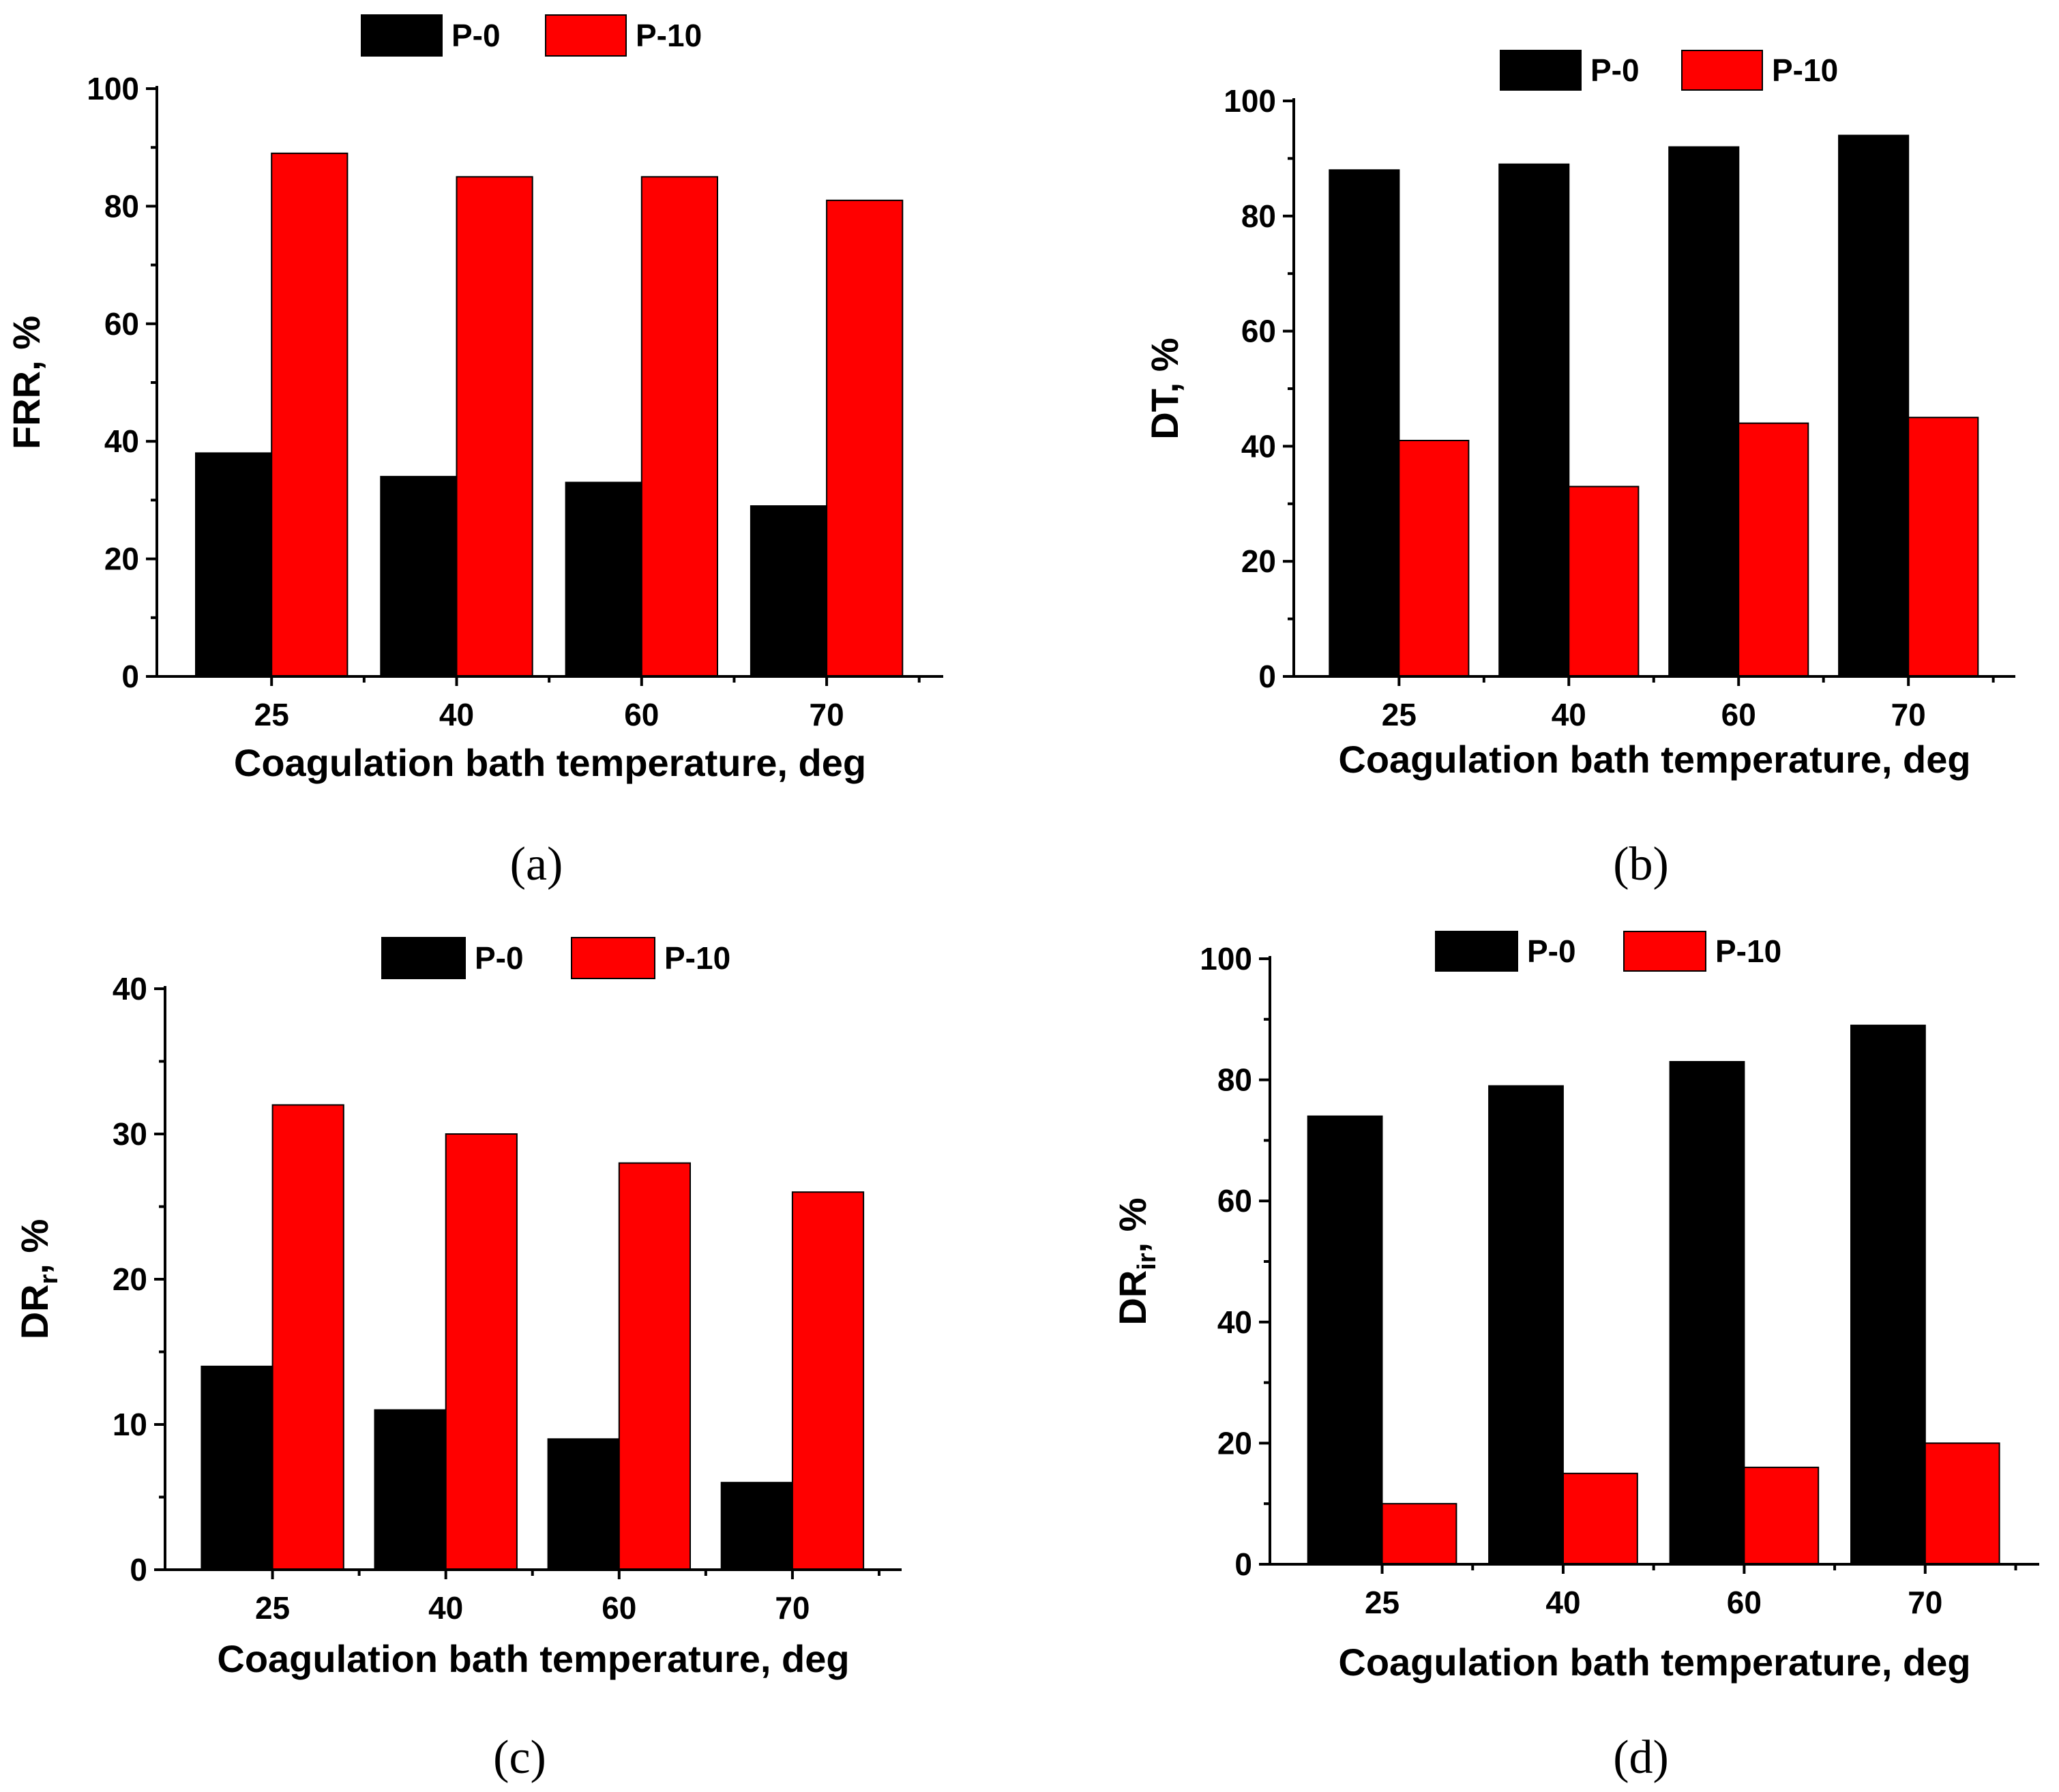 This screenshot has width=2059, height=1792. What do you see at coordinates (27, 382) in the screenshot?
I see `y-axis-title: FRR, %` at bounding box center [27, 382].